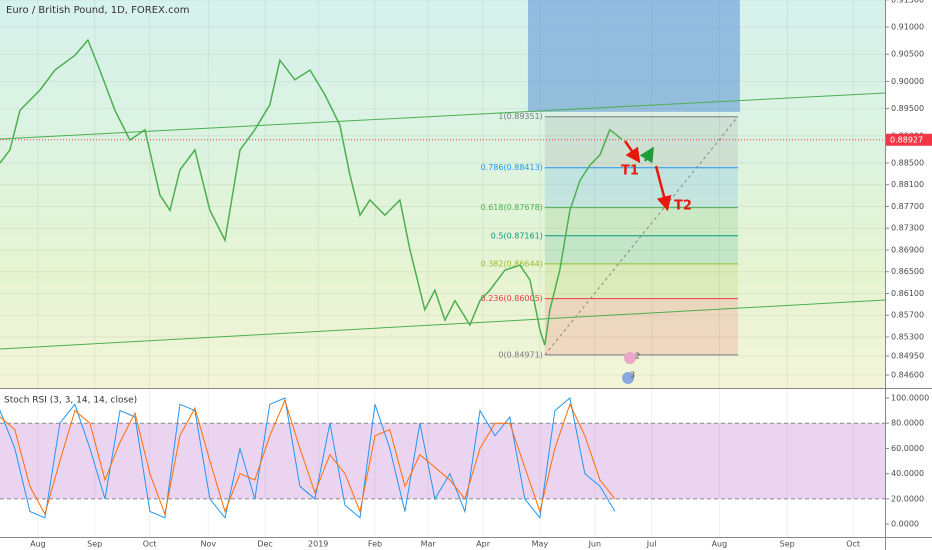 Image resolution: width=932 pixels, height=550 pixels. I want to click on y-tick-label: 100.0000, so click(910, 397).